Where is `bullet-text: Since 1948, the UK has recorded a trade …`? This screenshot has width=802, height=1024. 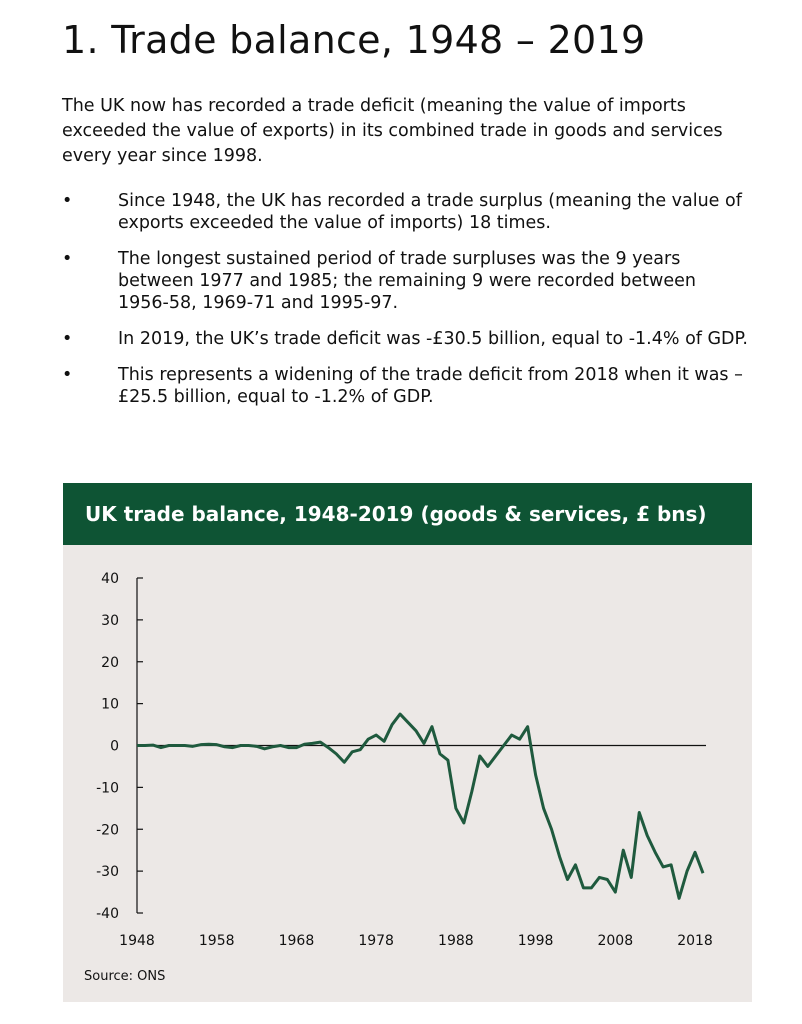 bullet-text: Since 1948, the UK has recorded a trade … is located at coordinates (430, 212).